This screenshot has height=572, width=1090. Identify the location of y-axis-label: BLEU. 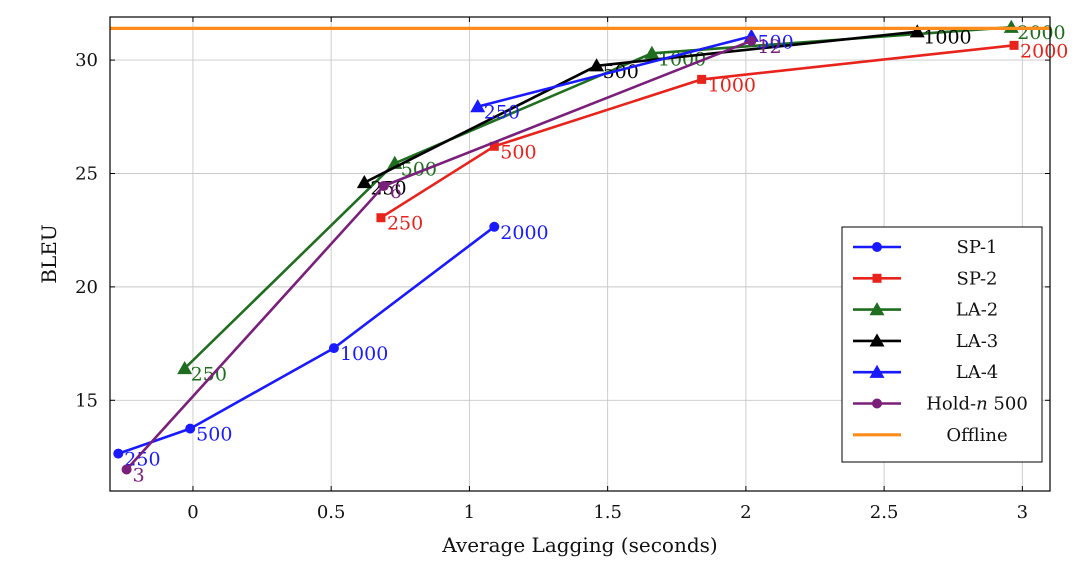
(49, 253).